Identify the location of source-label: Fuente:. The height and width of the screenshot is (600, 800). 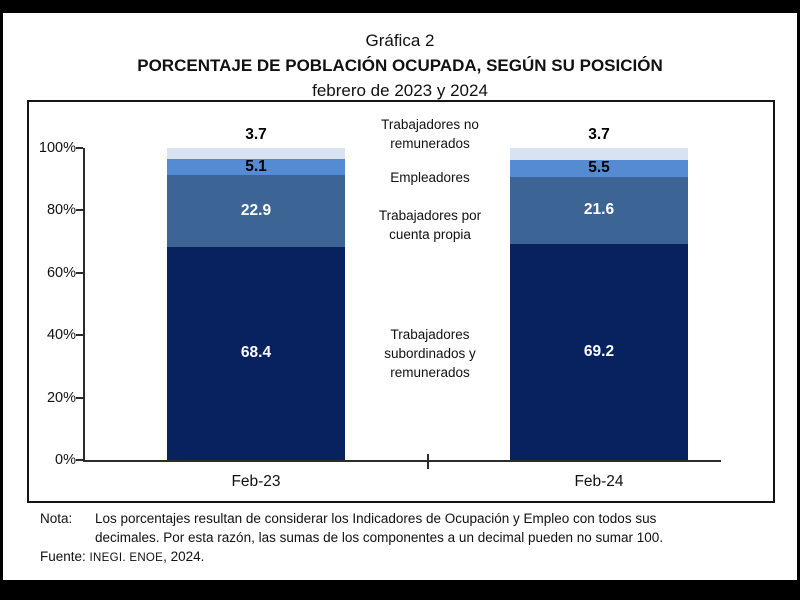
(63, 556).